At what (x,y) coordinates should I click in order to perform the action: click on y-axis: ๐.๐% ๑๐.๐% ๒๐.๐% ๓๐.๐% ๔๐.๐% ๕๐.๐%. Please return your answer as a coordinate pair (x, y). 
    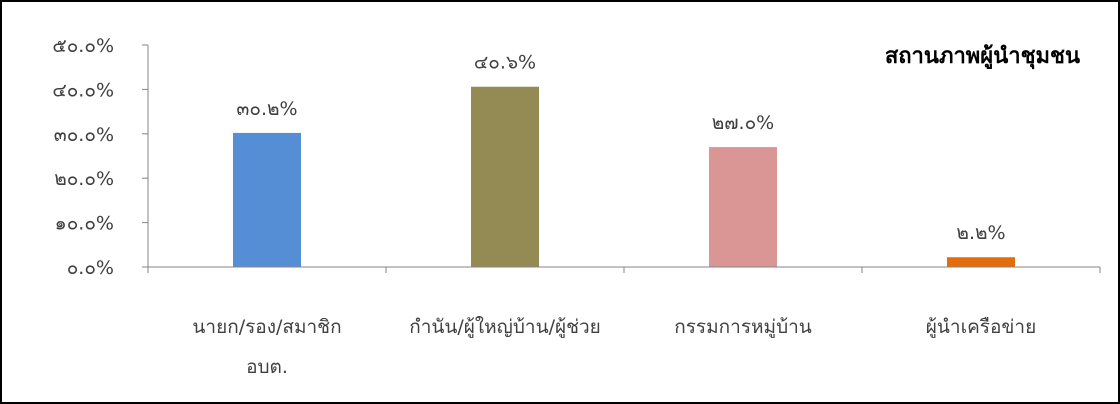
    Looking at the image, I should click on (100, 157).